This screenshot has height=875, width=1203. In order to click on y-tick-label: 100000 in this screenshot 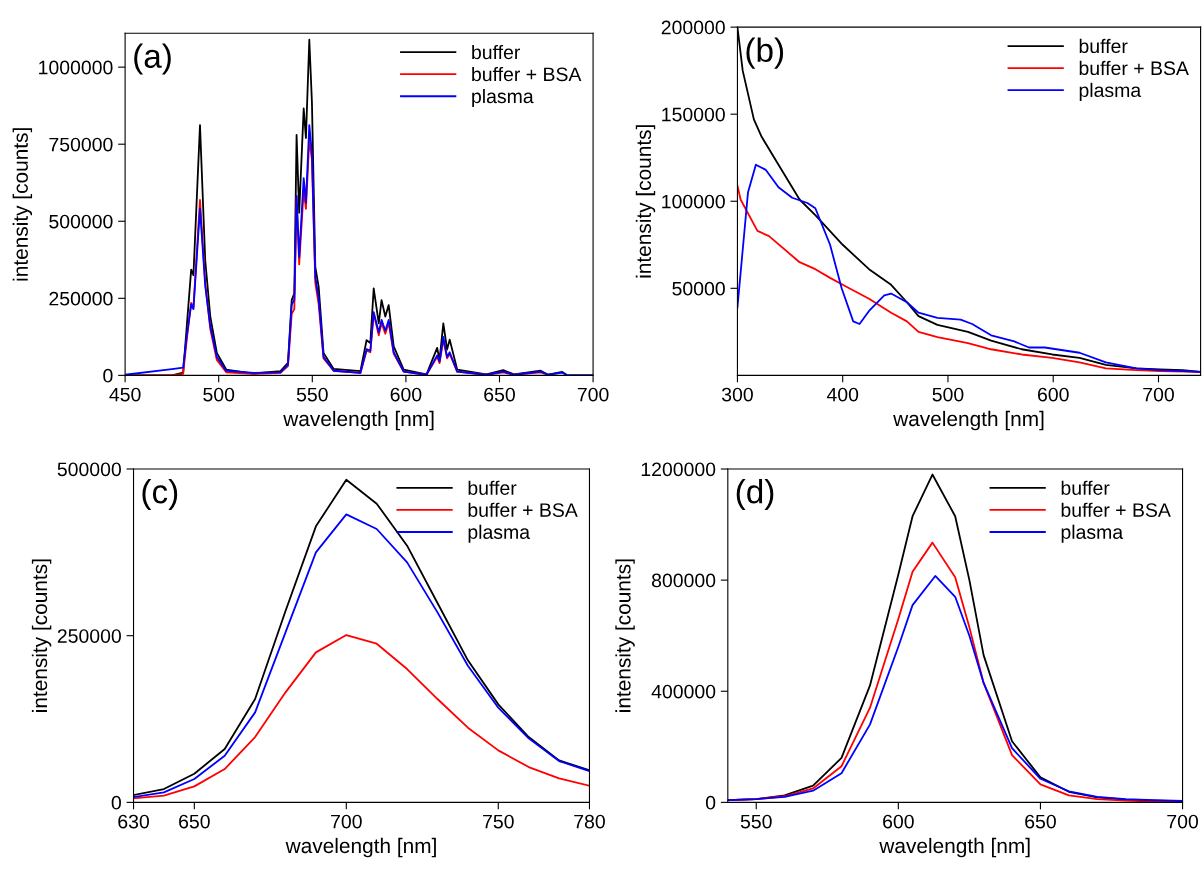, I will do `click(693, 201)`.